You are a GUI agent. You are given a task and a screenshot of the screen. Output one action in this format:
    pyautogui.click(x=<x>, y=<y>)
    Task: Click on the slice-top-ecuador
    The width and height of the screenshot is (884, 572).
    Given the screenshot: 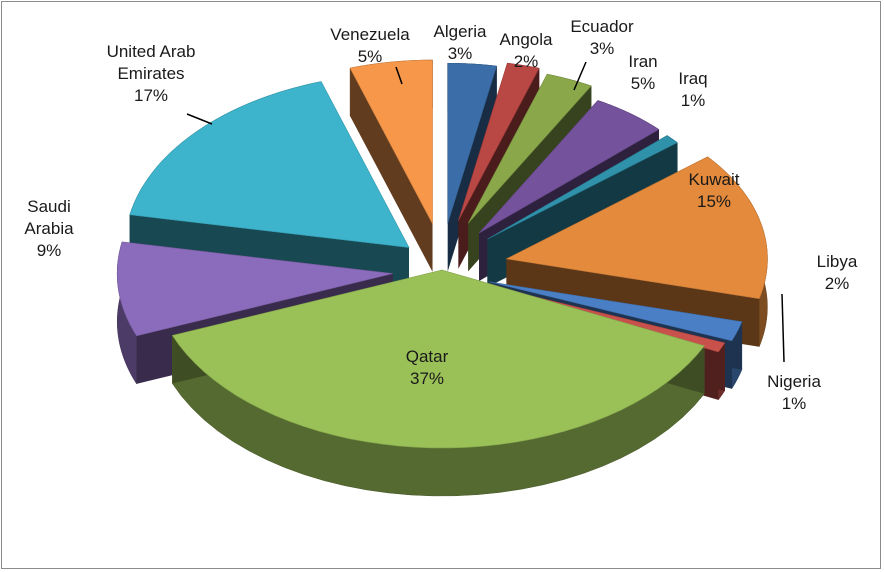 What is the action you would take?
    pyautogui.click(x=529, y=148)
    